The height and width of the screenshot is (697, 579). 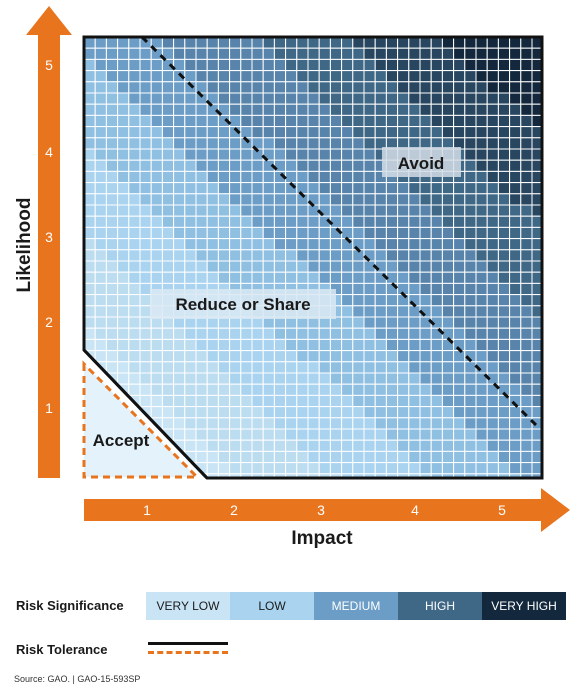 What do you see at coordinates (415, 510) in the screenshot?
I see `impact-tick-4: 4` at bounding box center [415, 510].